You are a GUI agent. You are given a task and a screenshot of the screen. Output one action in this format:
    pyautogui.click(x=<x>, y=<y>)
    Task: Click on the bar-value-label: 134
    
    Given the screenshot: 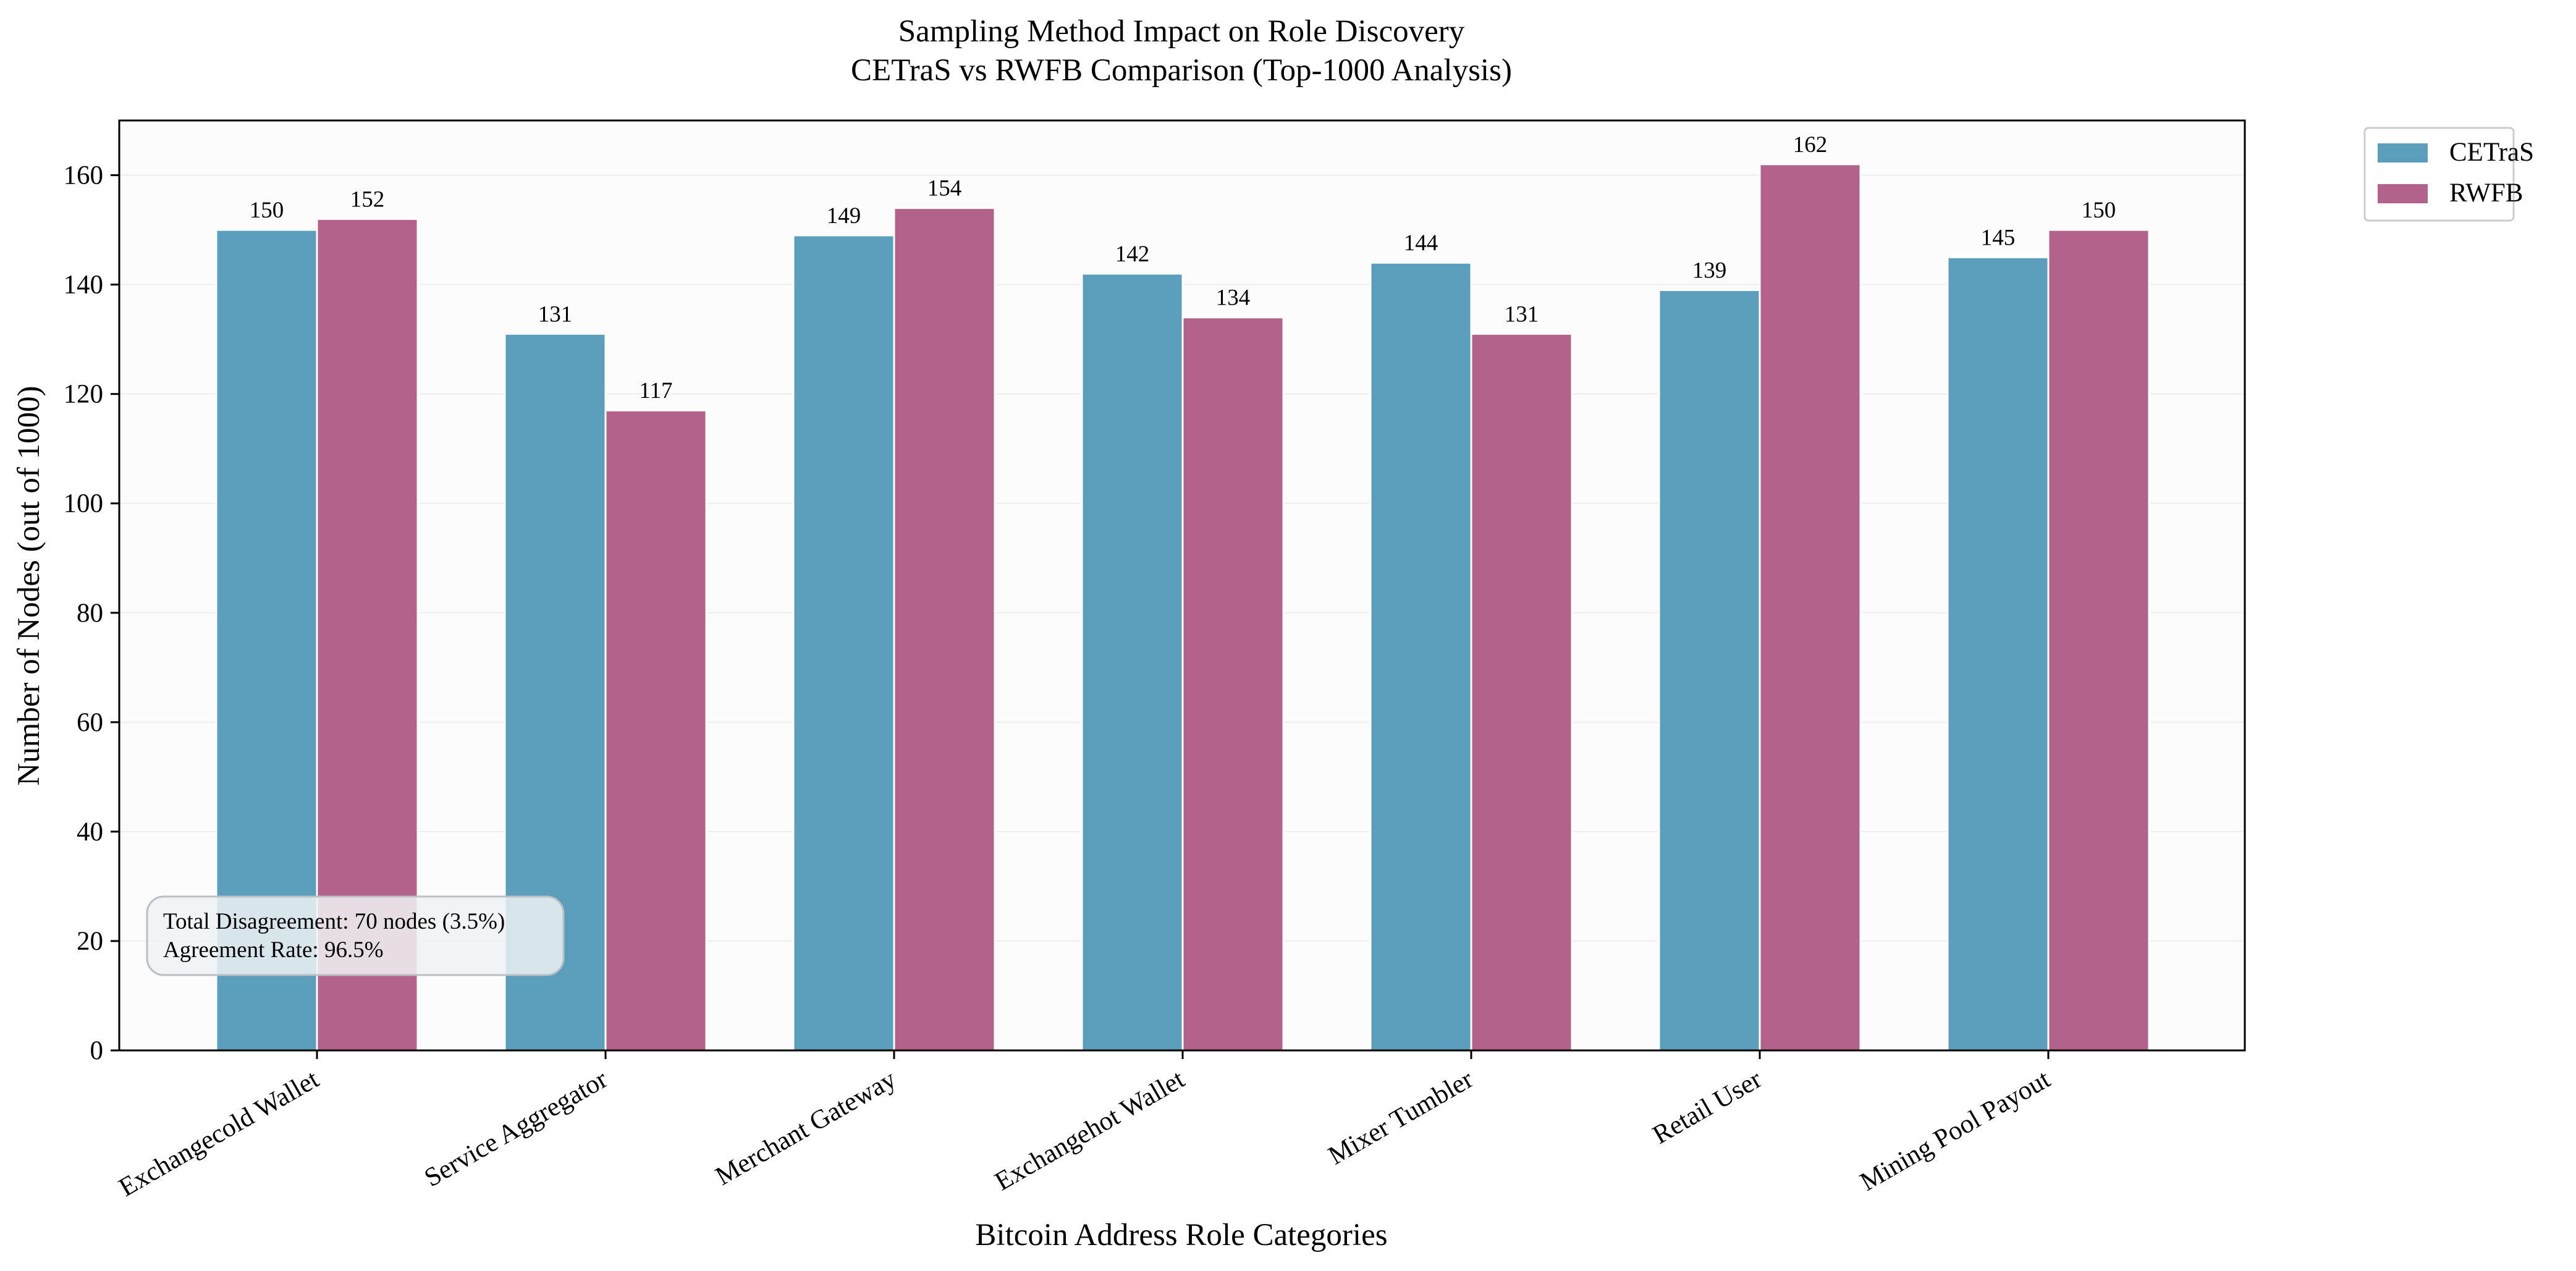 What is the action you would take?
    pyautogui.click(x=1233, y=298)
    